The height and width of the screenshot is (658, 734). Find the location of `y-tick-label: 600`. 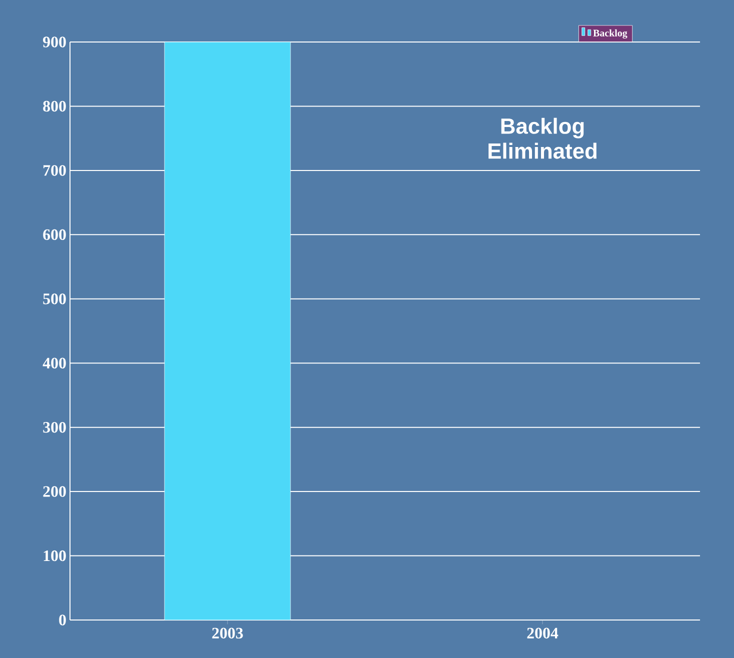

y-tick-label: 600 is located at coordinates (54, 234).